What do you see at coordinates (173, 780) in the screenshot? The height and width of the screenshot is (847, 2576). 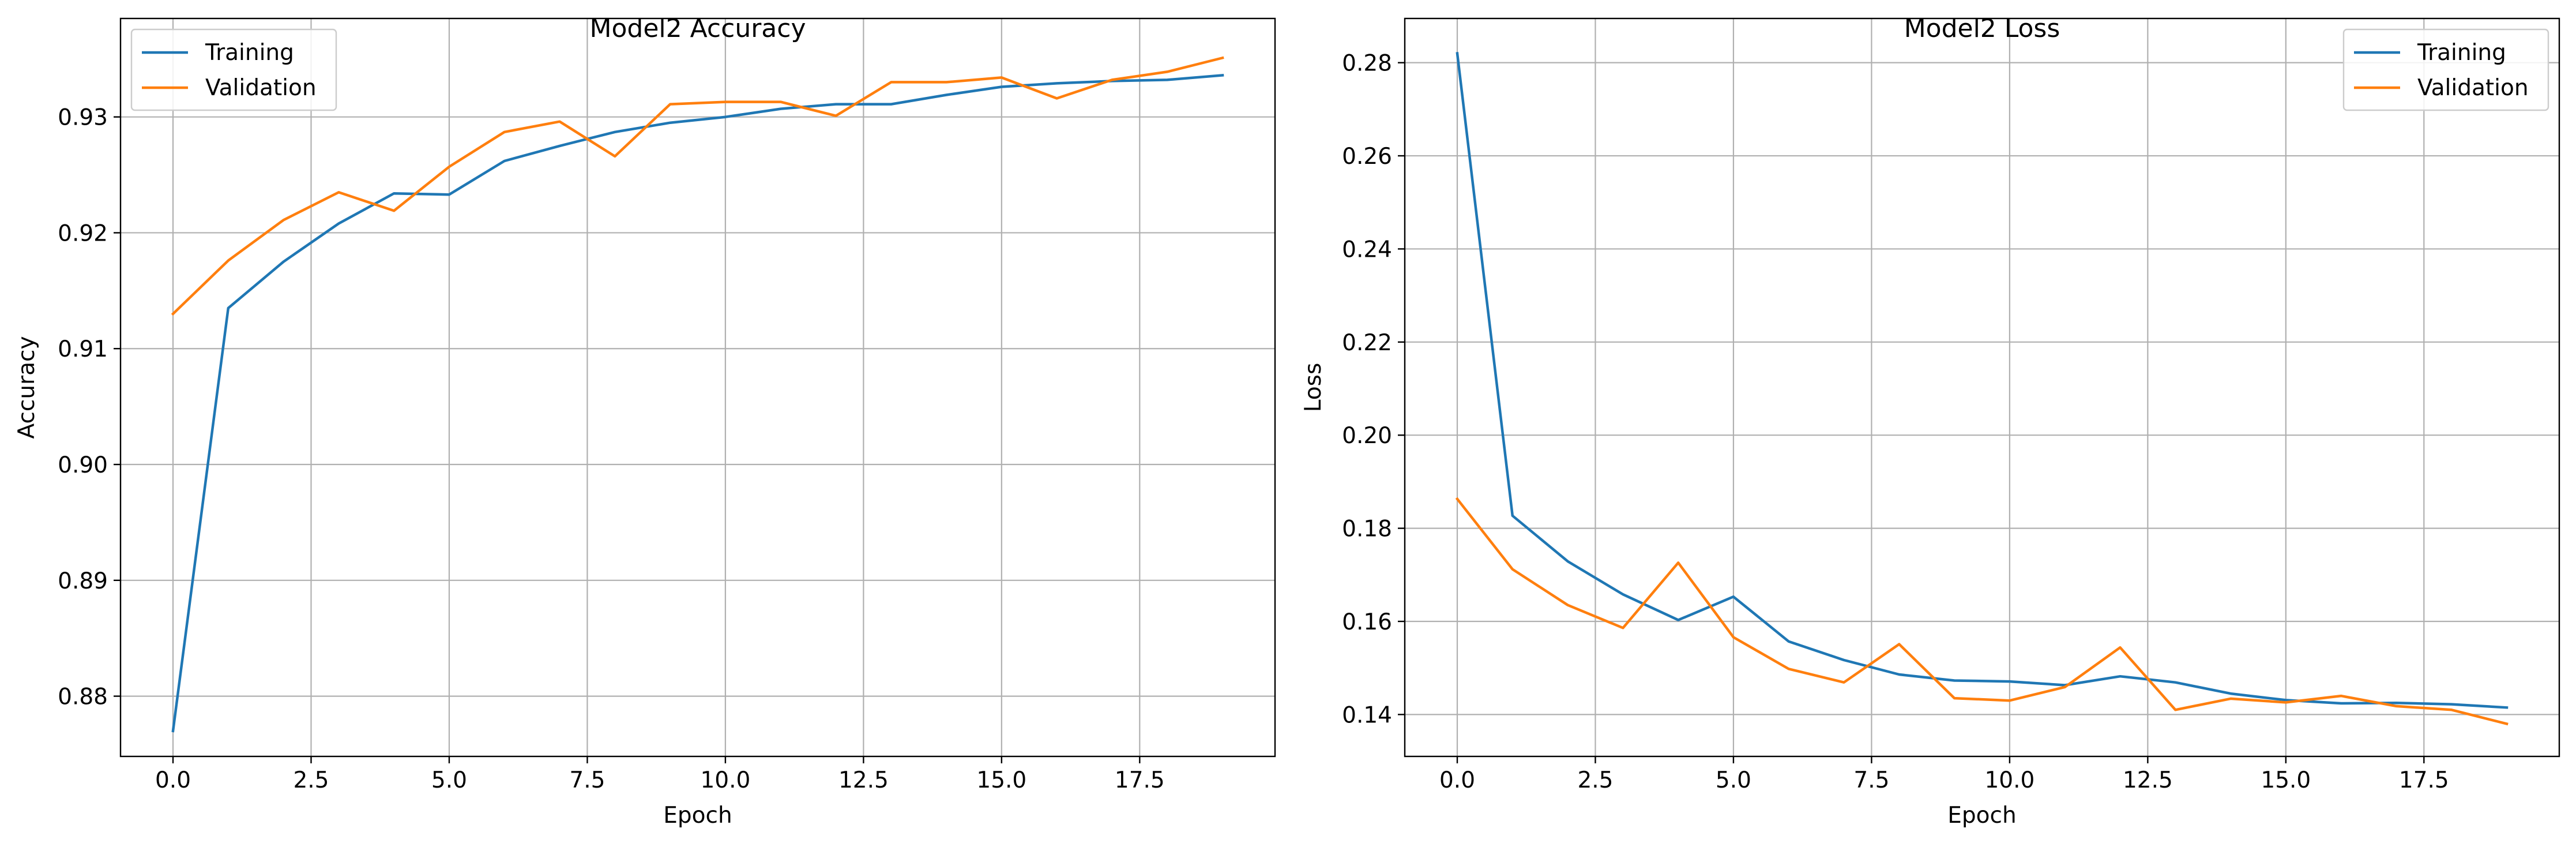 I see `accuracy-x-tick-label: 0.0` at bounding box center [173, 780].